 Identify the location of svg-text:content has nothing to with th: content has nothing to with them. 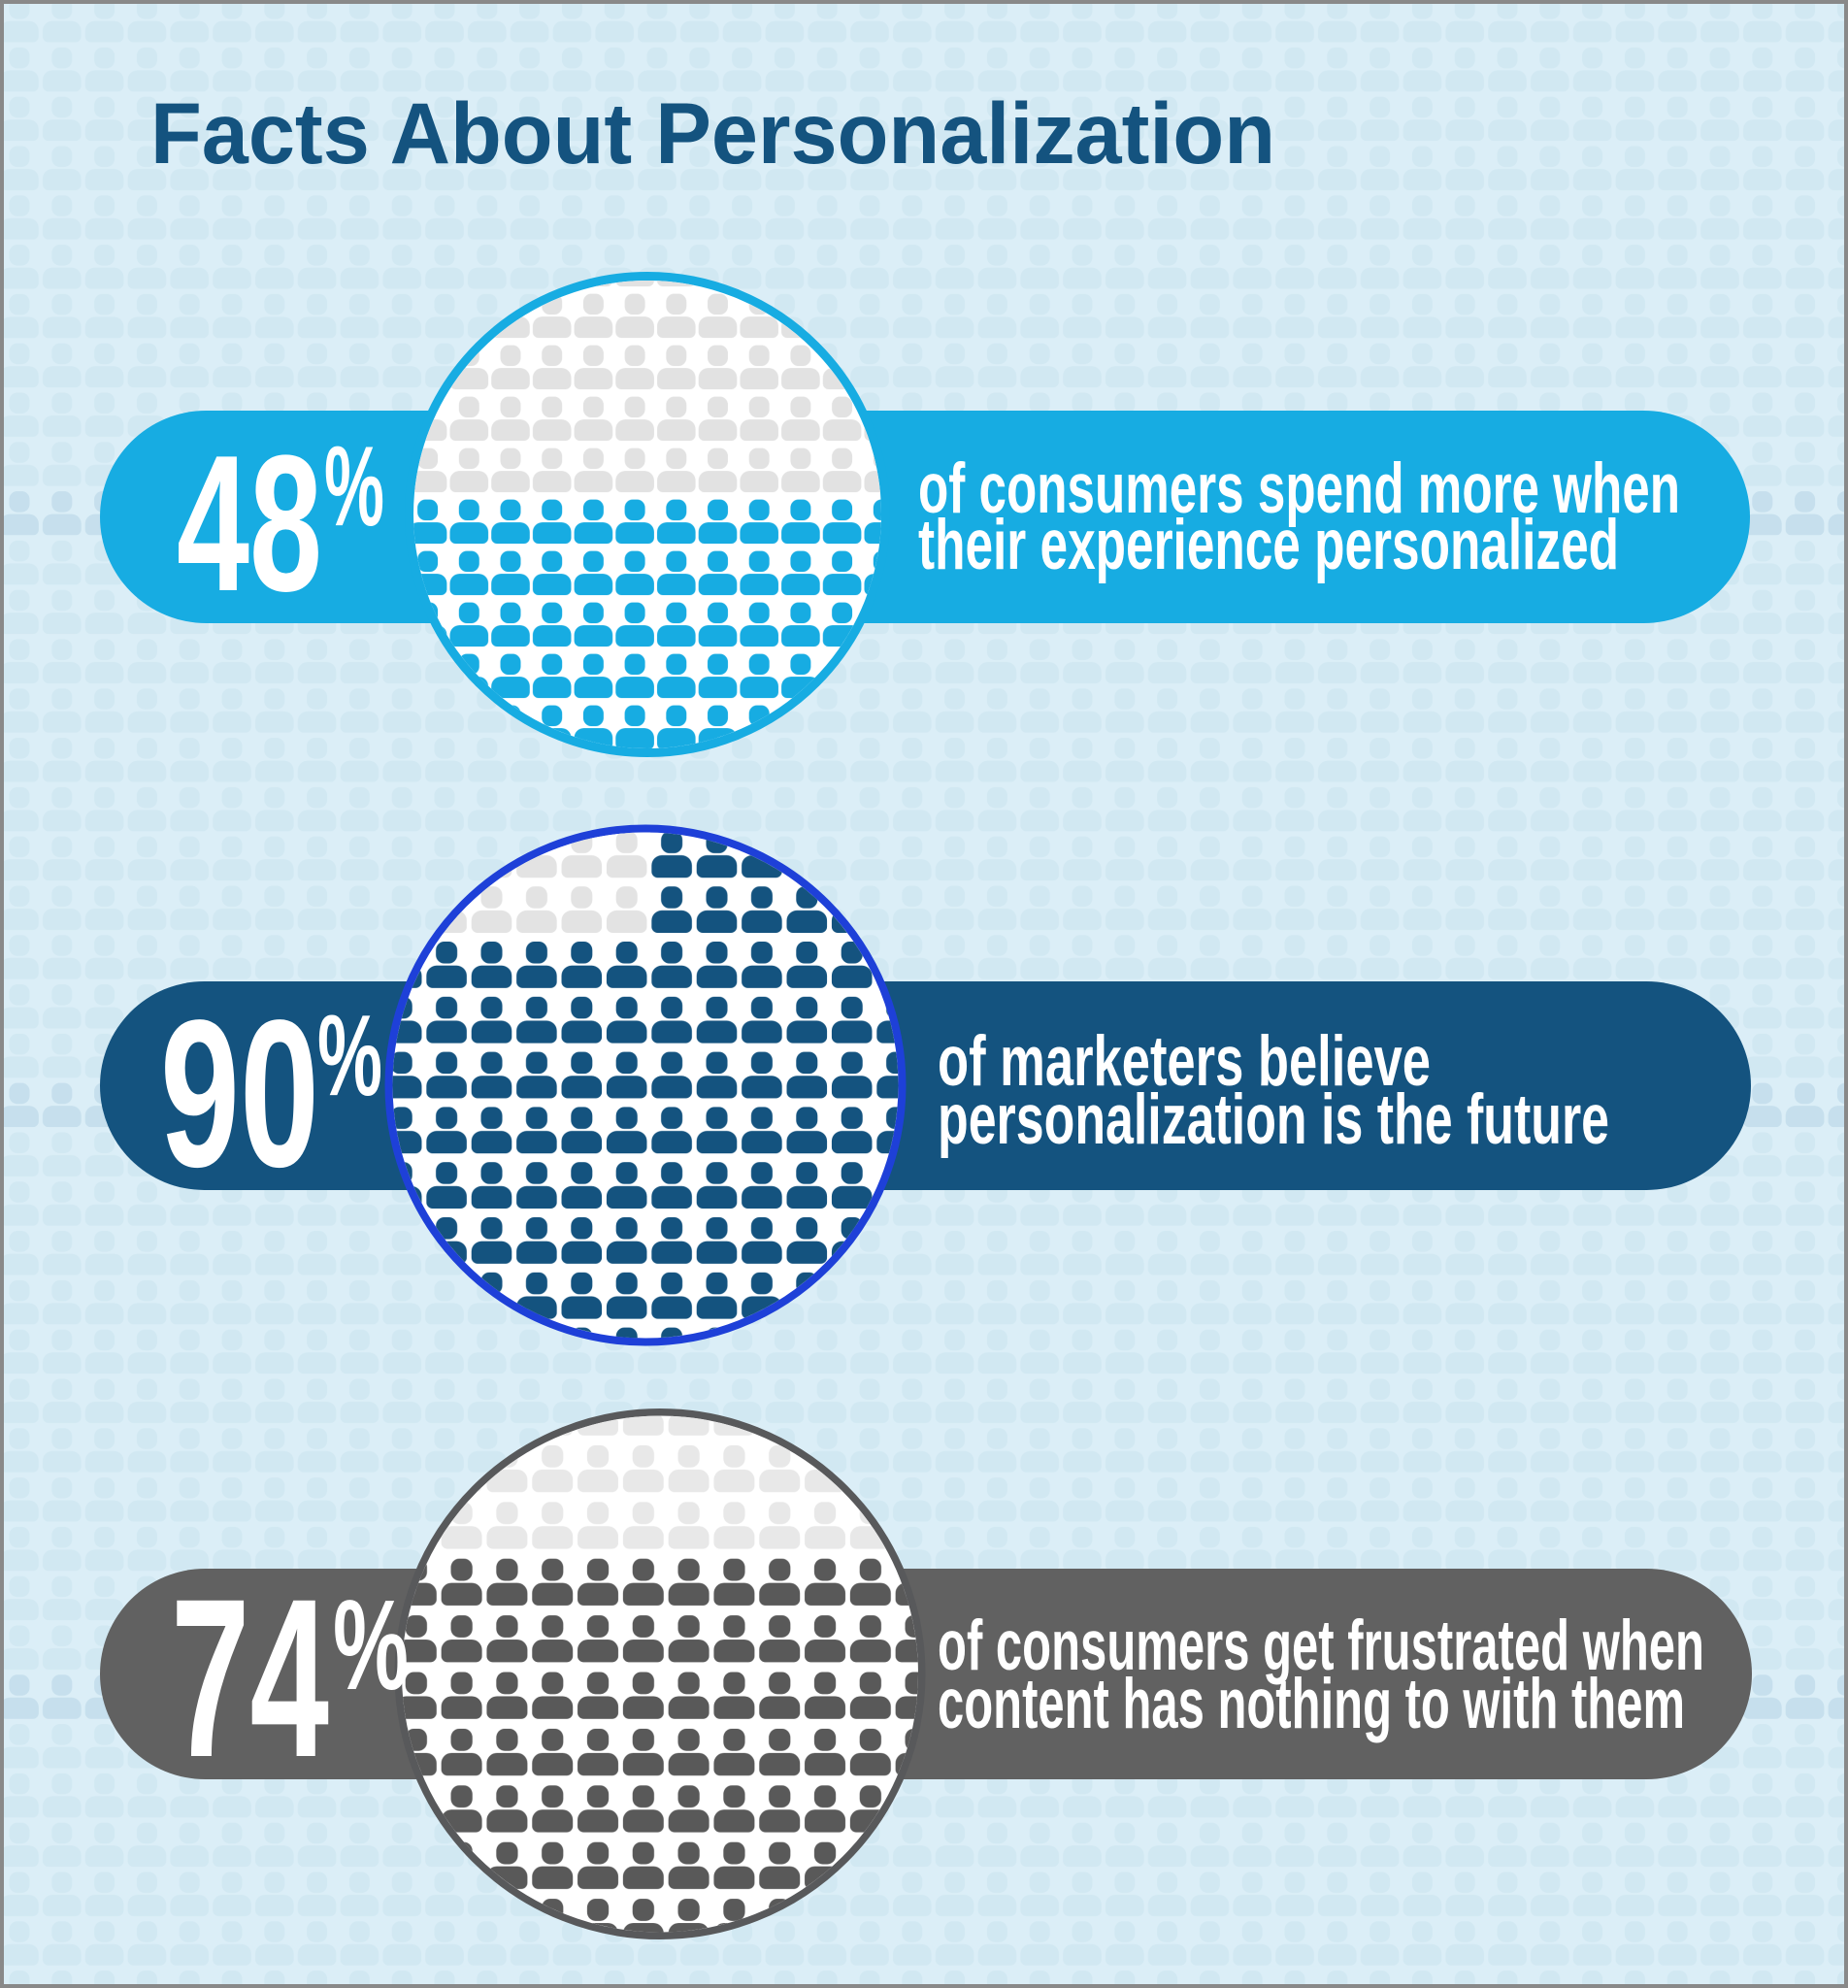
(1311, 1704).